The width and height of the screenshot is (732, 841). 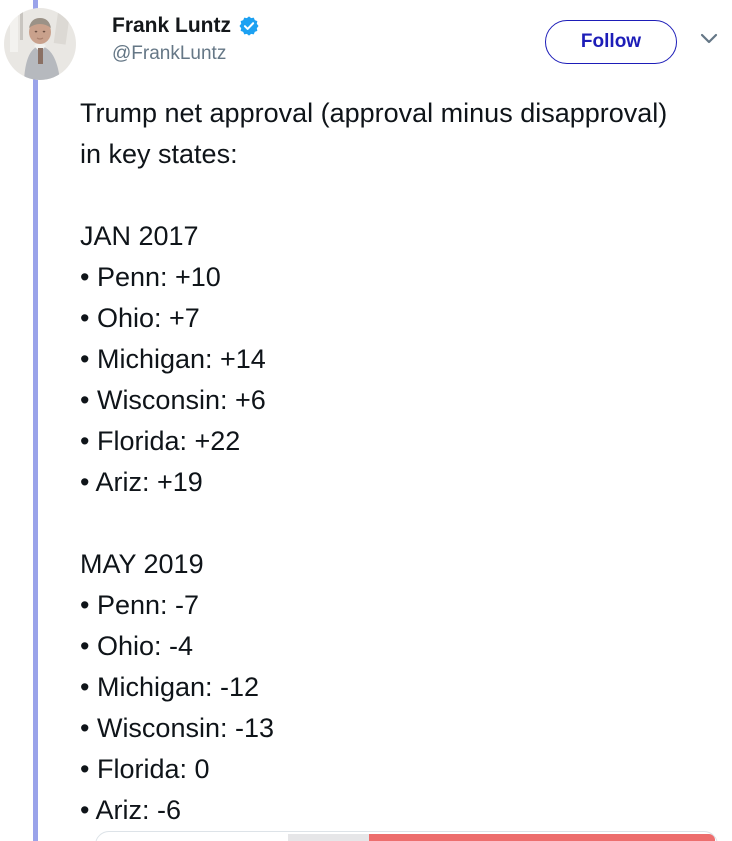 What do you see at coordinates (173, 359) in the screenshot?
I see `tweet-bullet-line: • Michigan: +14` at bounding box center [173, 359].